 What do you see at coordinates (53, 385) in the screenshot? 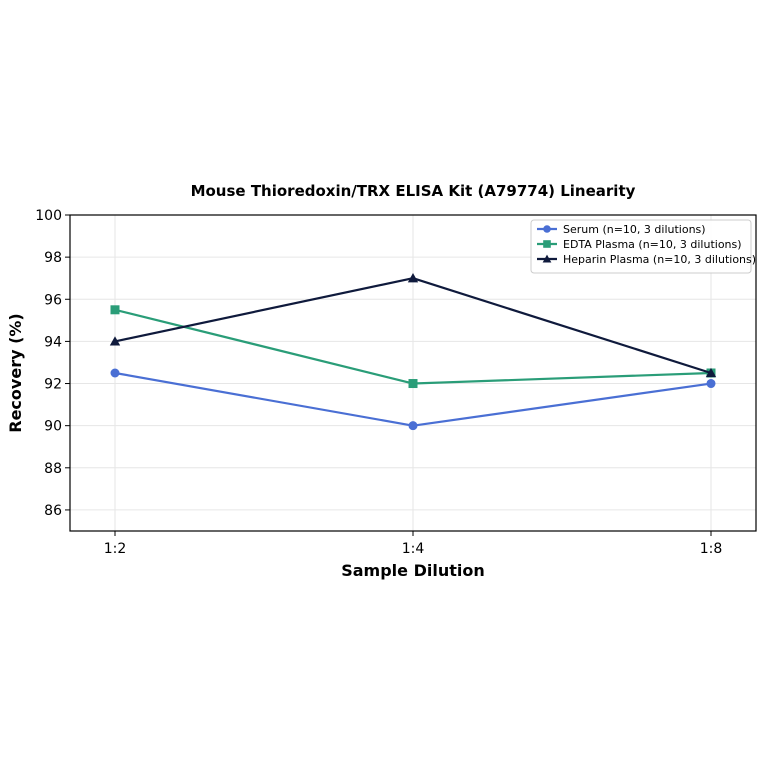
I see `y-tick-label: 92` at bounding box center [53, 385].